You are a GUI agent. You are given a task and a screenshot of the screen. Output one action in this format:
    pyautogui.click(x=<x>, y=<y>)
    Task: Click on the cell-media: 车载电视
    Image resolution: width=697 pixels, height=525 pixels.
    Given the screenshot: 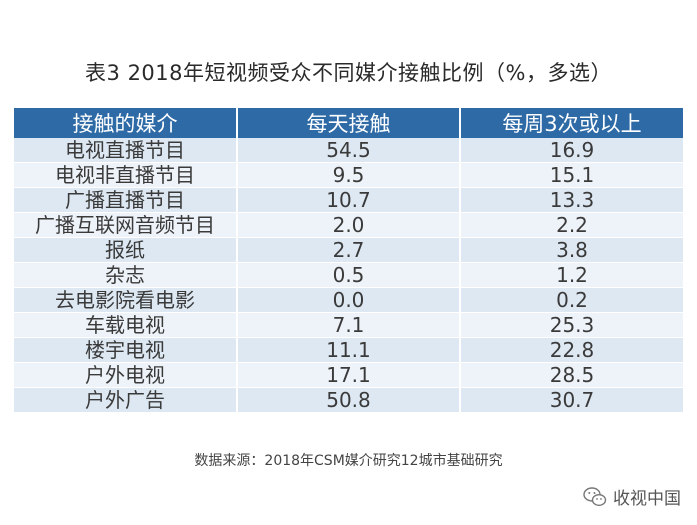 What is the action you would take?
    pyautogui.click(x=126, y=325)
    